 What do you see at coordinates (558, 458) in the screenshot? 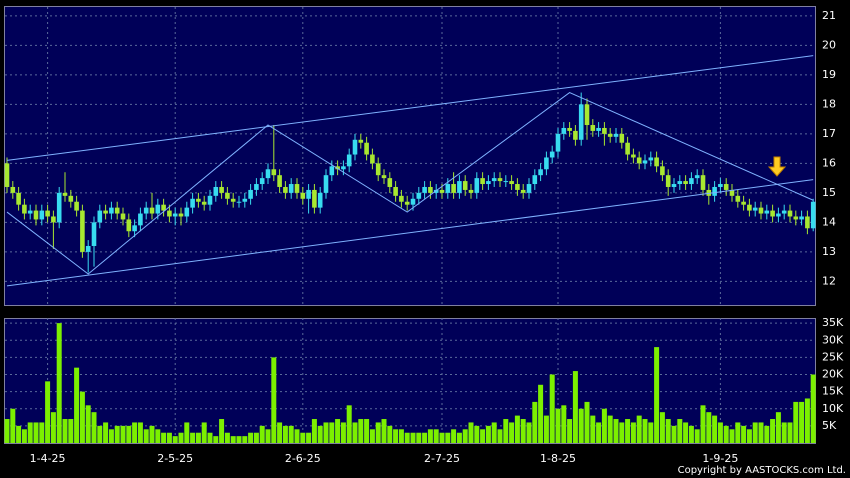
I see `x-tick-label: 1-8-25` at bounding box center [558, 458].